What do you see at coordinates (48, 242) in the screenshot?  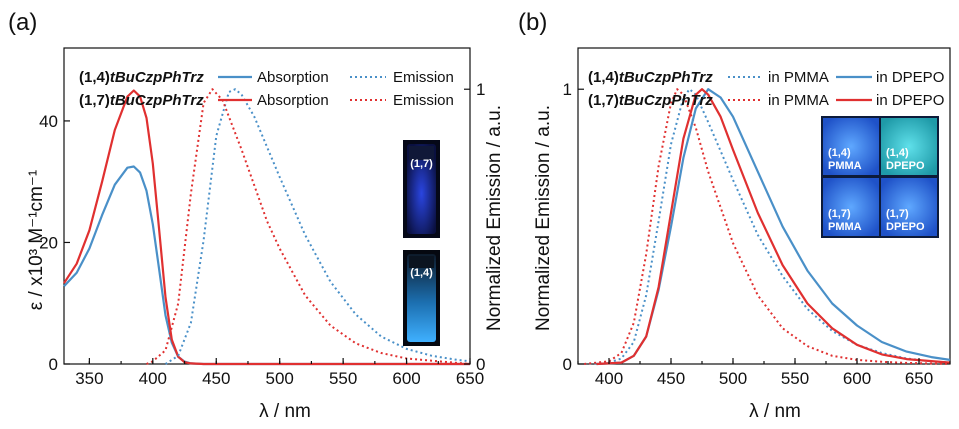 I see `panel-a-y-tick-label-left: 20` at bounding box center [48, 242].